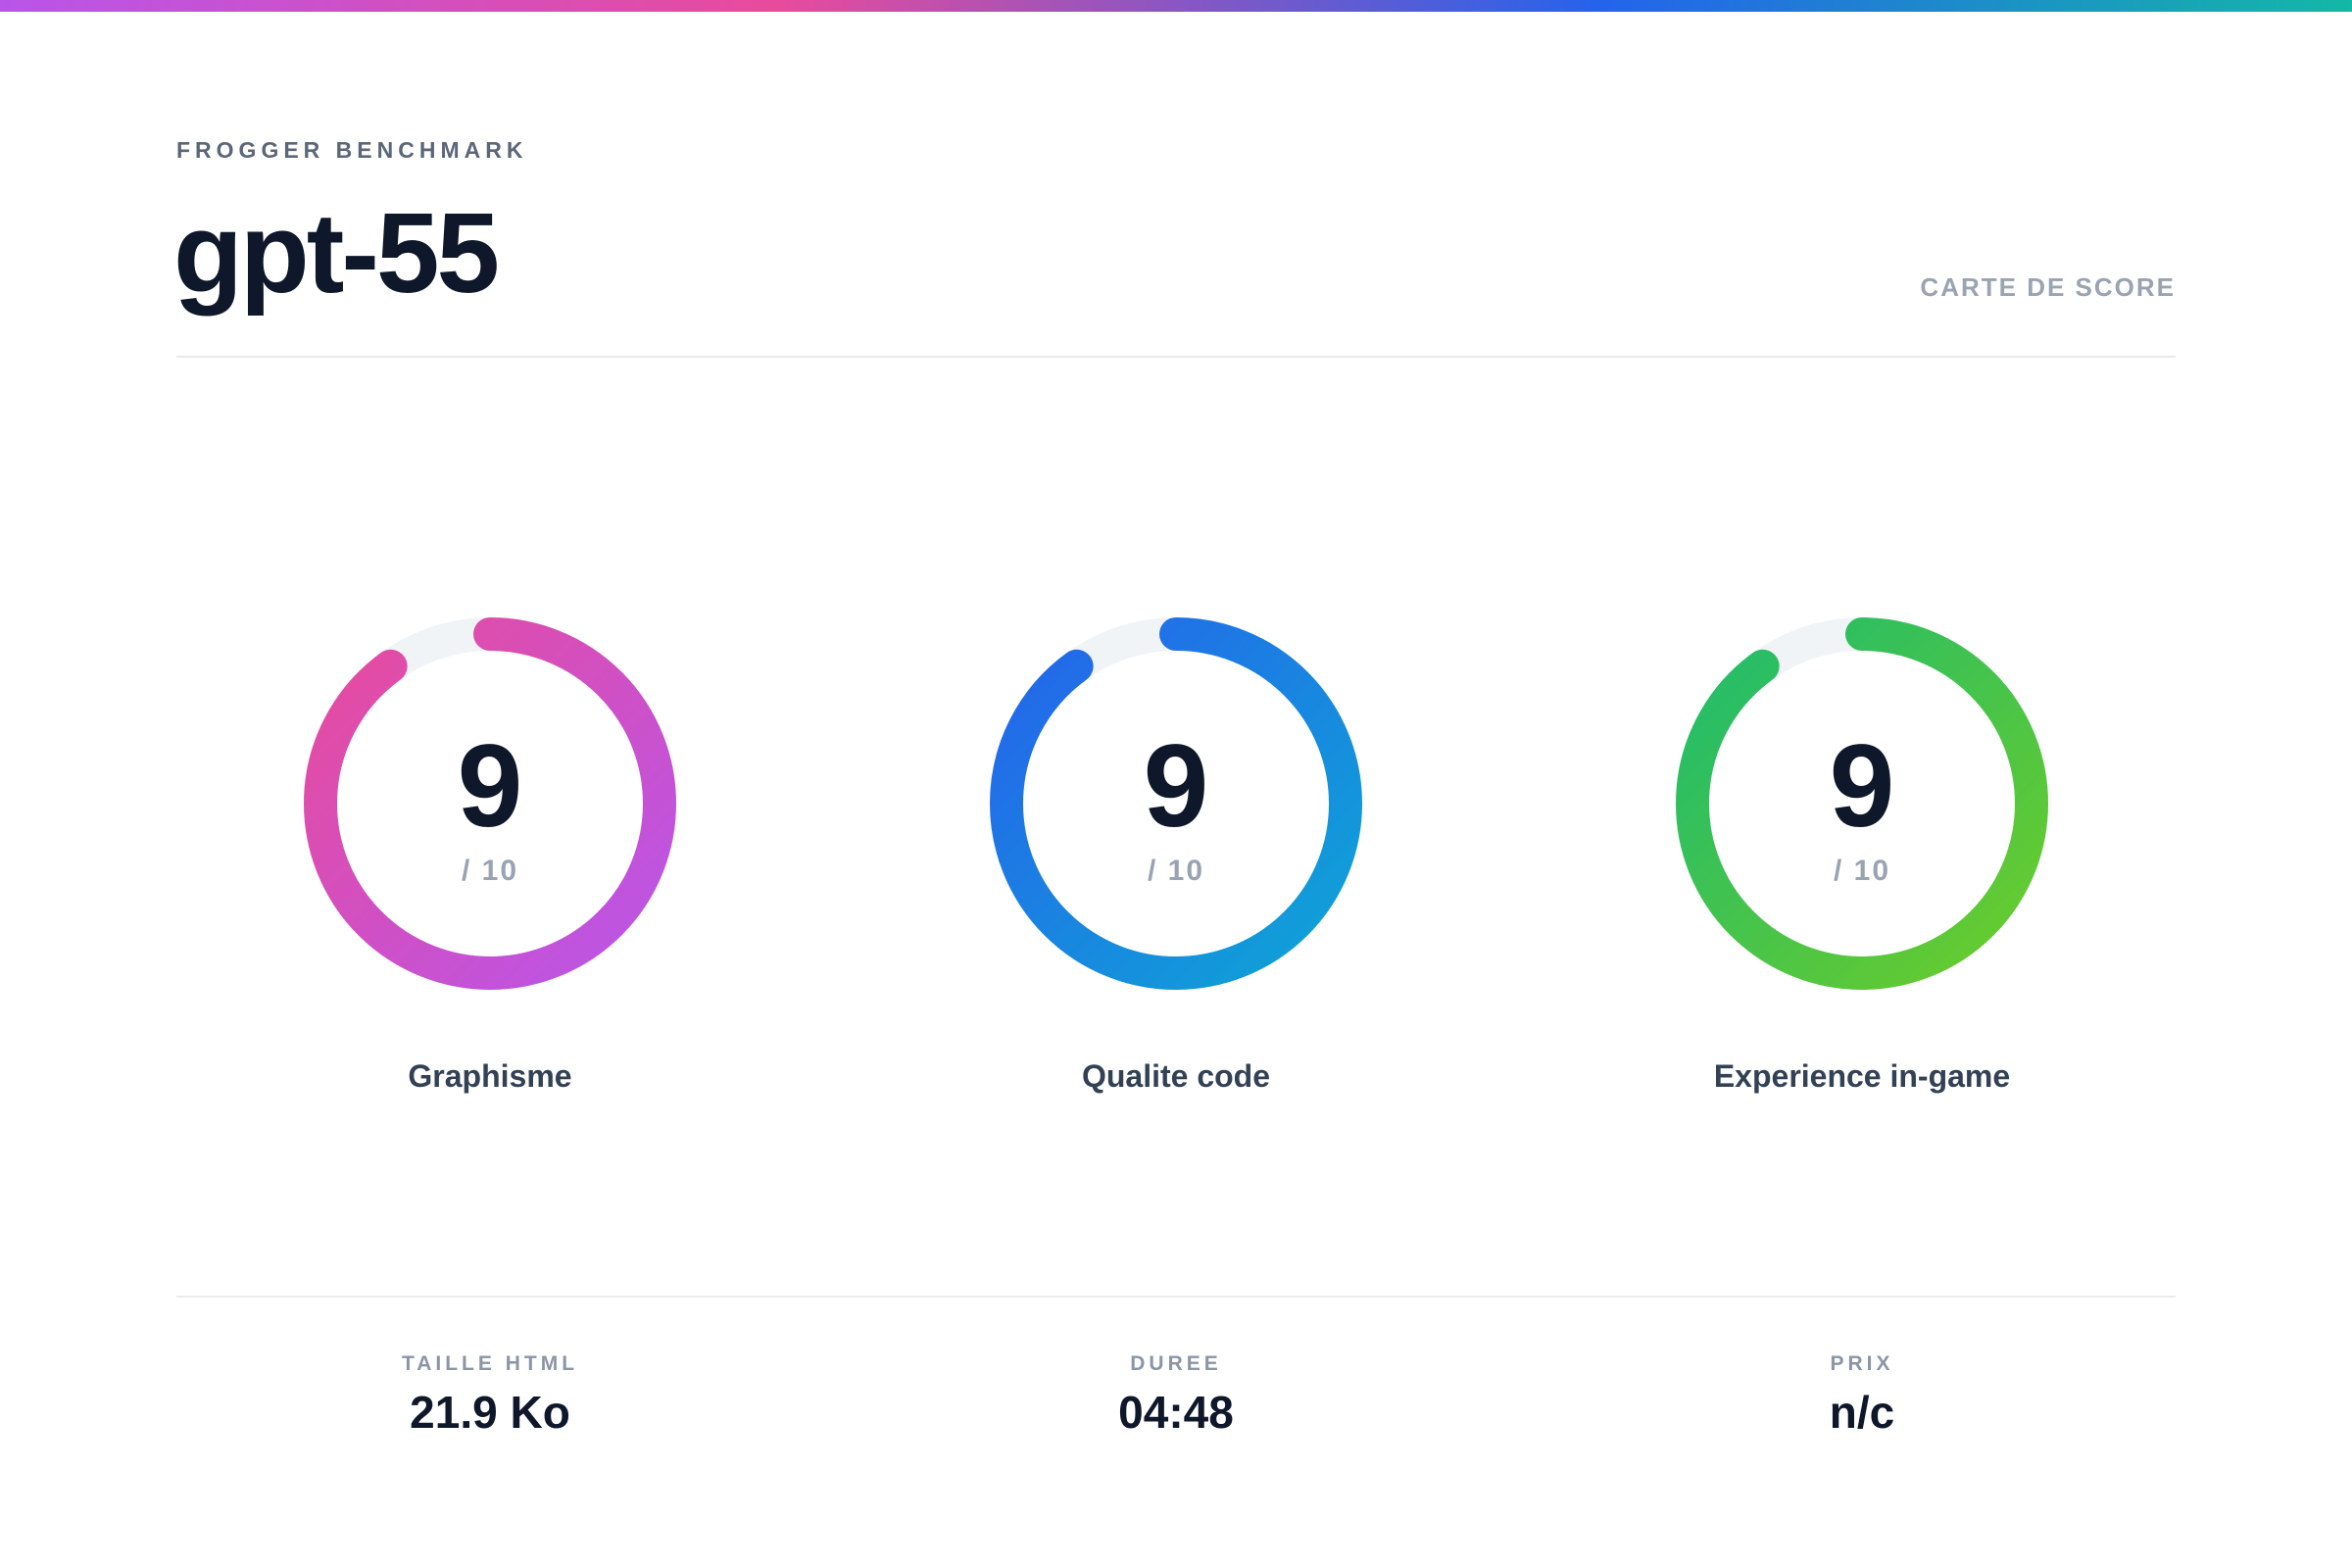  I want to click on score-gauge-qualite-code: 9 / 10 Qualite code, so click(1176, 862).